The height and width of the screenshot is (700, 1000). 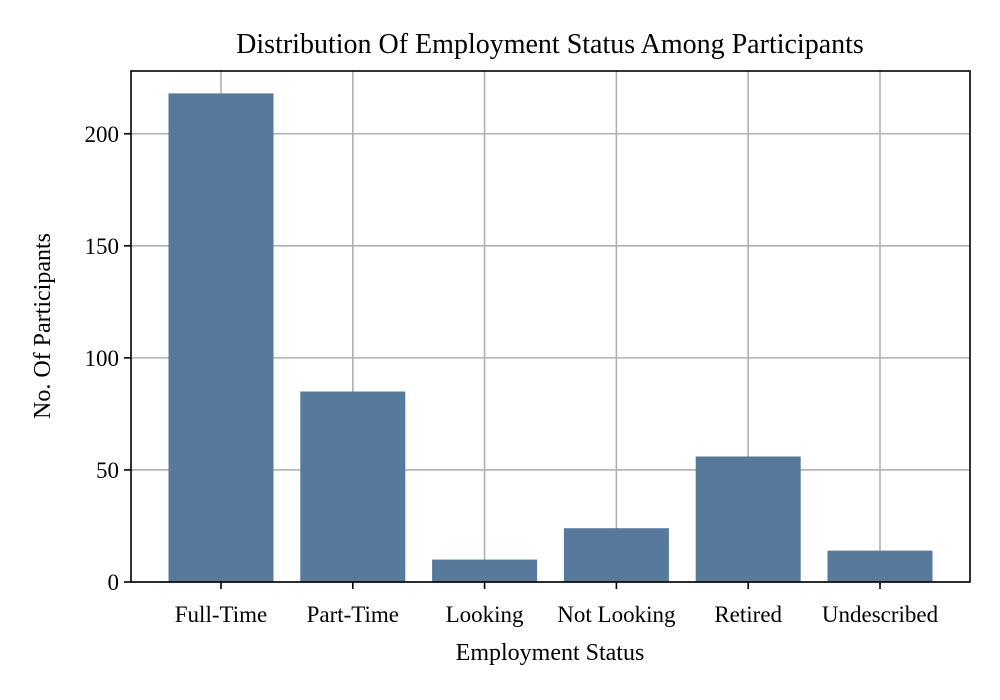 What do you see at coordinates (114, 582) in the screenshot?
I see `y-tick-label: 0` at bounding box center [114, 582].